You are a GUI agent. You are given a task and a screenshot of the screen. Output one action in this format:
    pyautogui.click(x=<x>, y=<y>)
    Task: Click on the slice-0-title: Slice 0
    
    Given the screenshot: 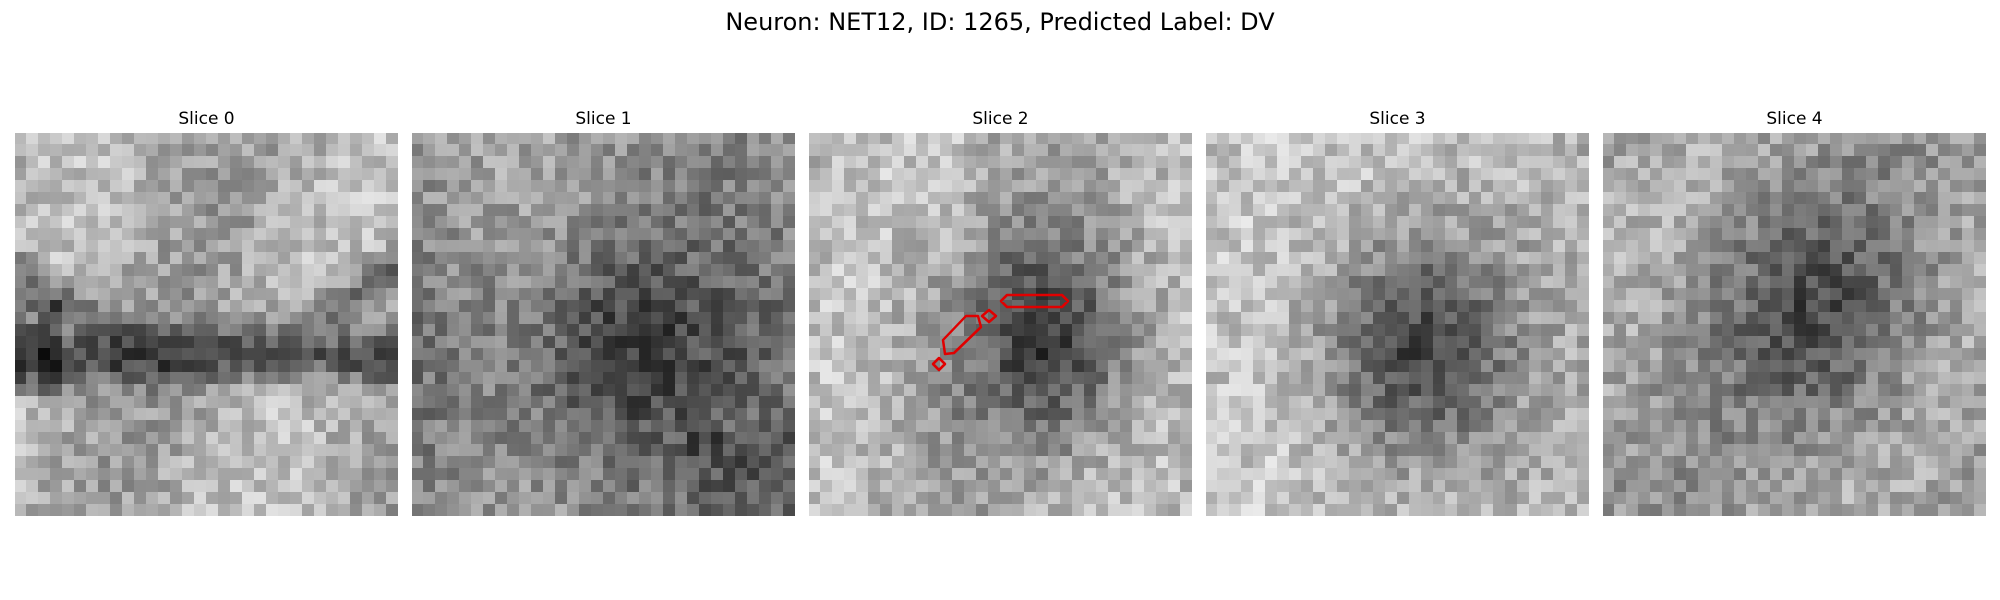 What is the action you would take?
    pyautogui.click(x=206, y=119)
    